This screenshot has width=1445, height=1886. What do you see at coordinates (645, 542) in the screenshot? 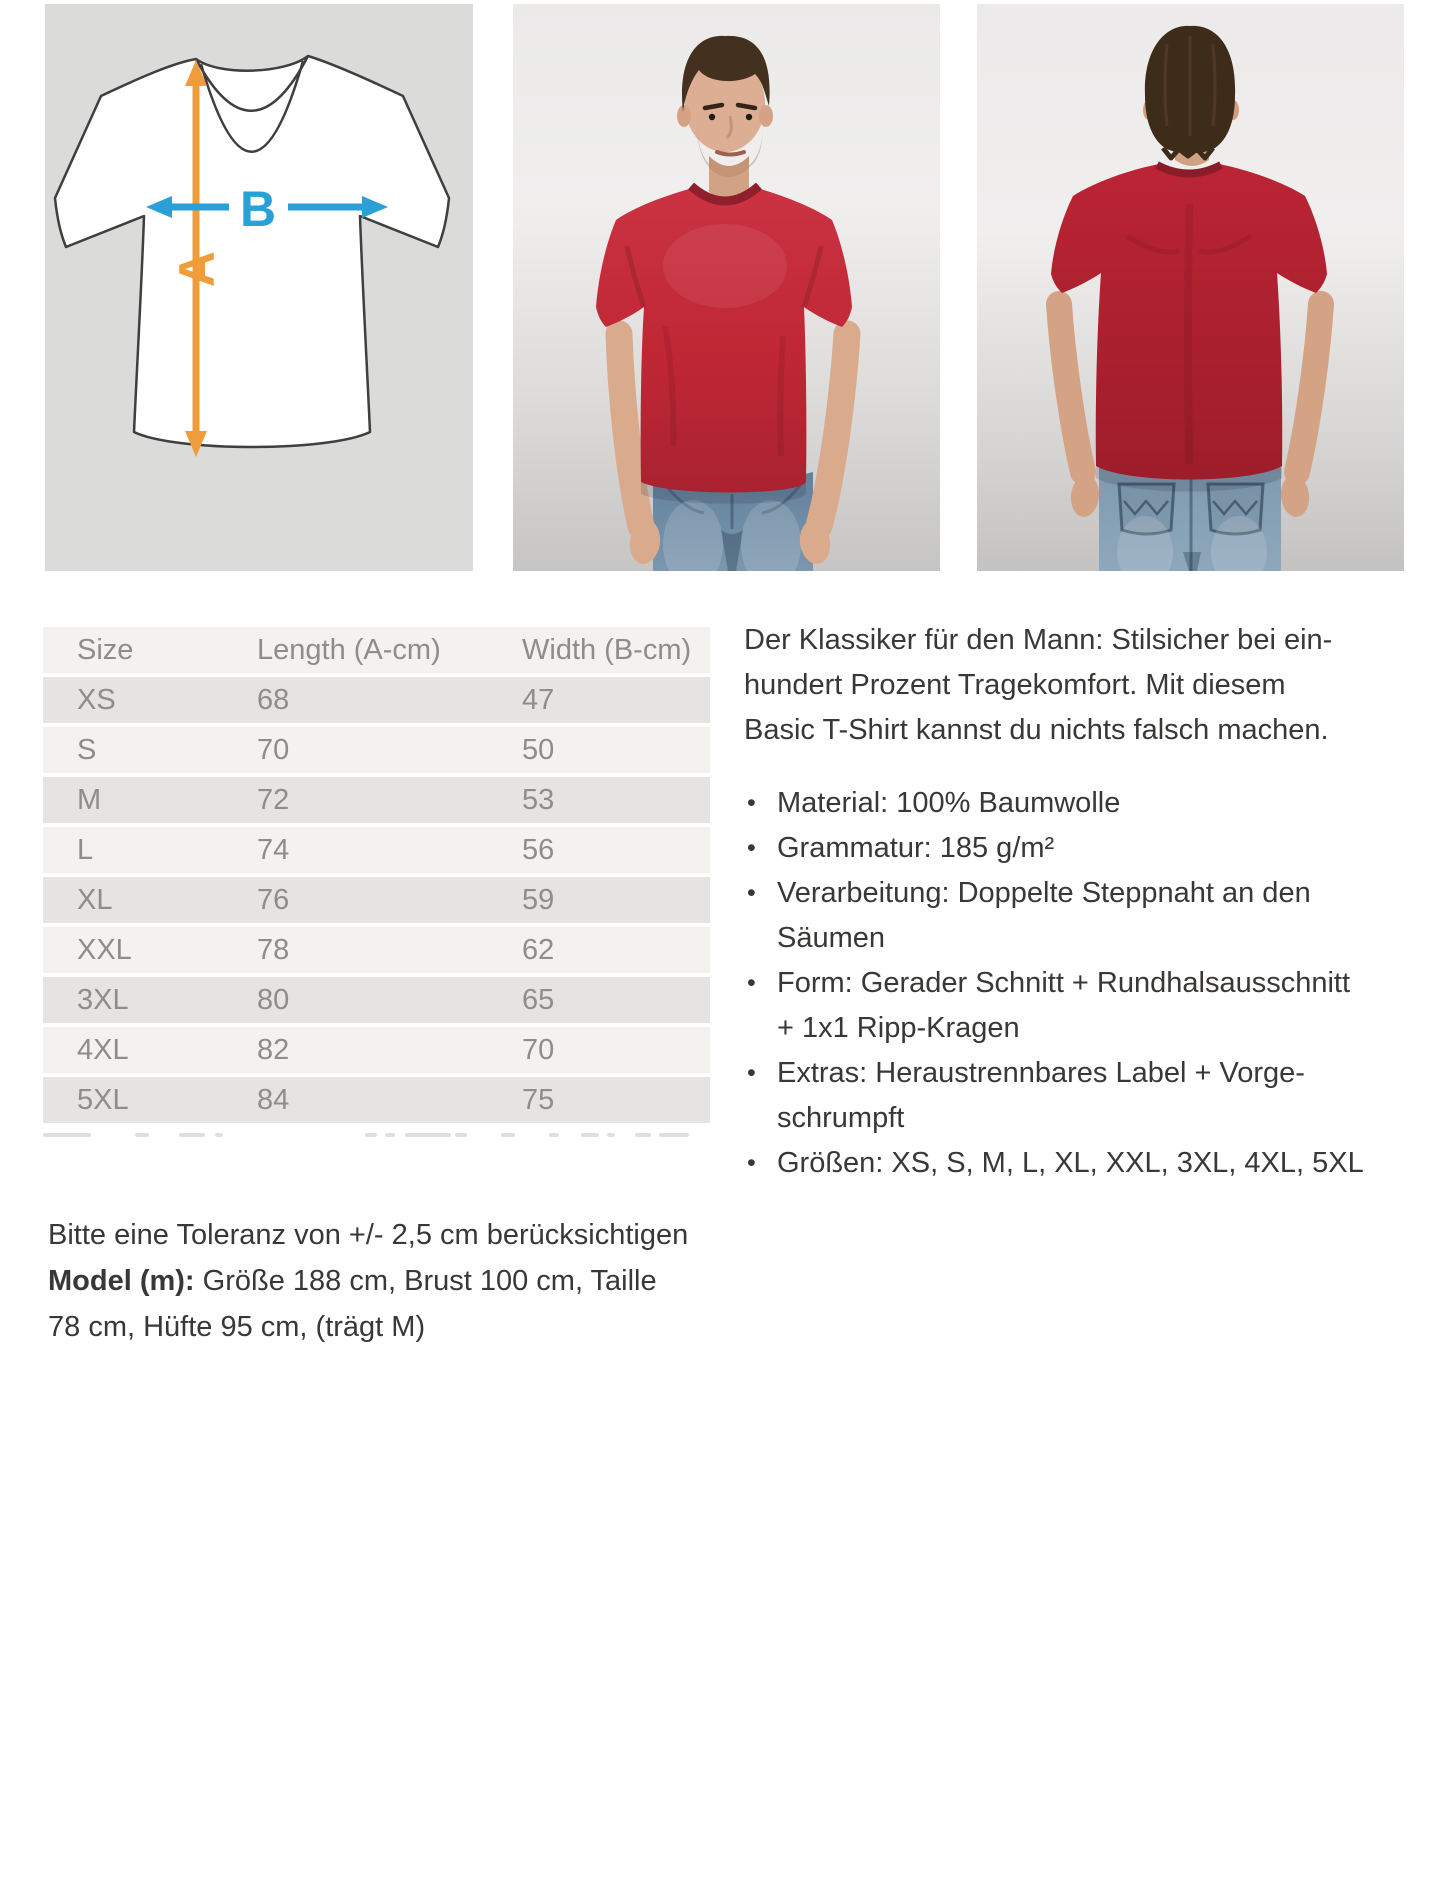
I see `left-hand` at bounding box center [645, 542].